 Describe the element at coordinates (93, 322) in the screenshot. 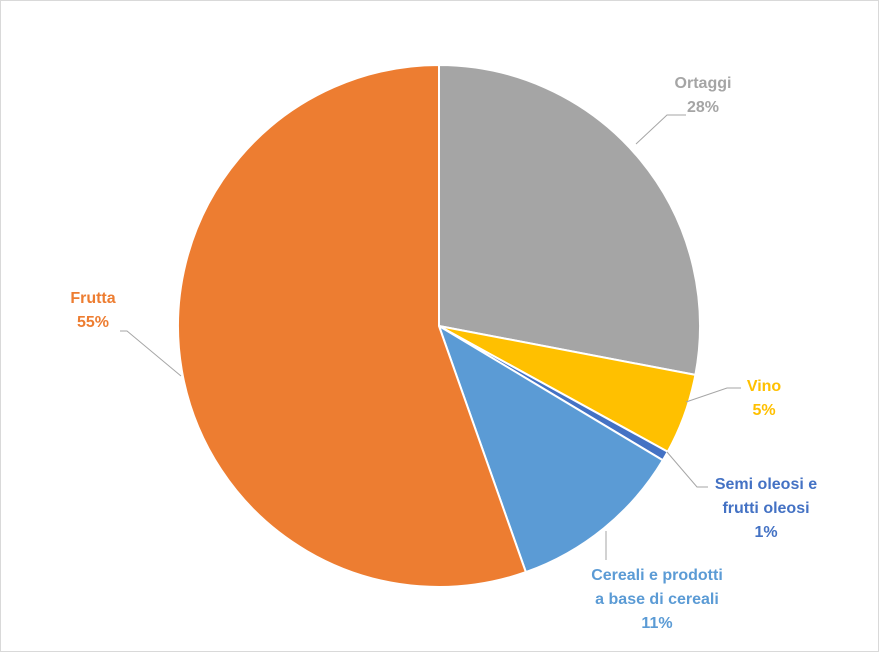

I see `percent-label: 55%` at that location.